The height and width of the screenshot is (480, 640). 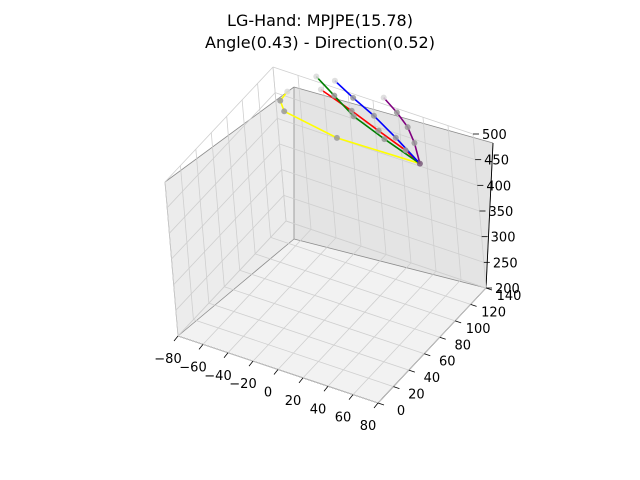 I want to click on z-tick-label: 250, so click(x=505, y=263).